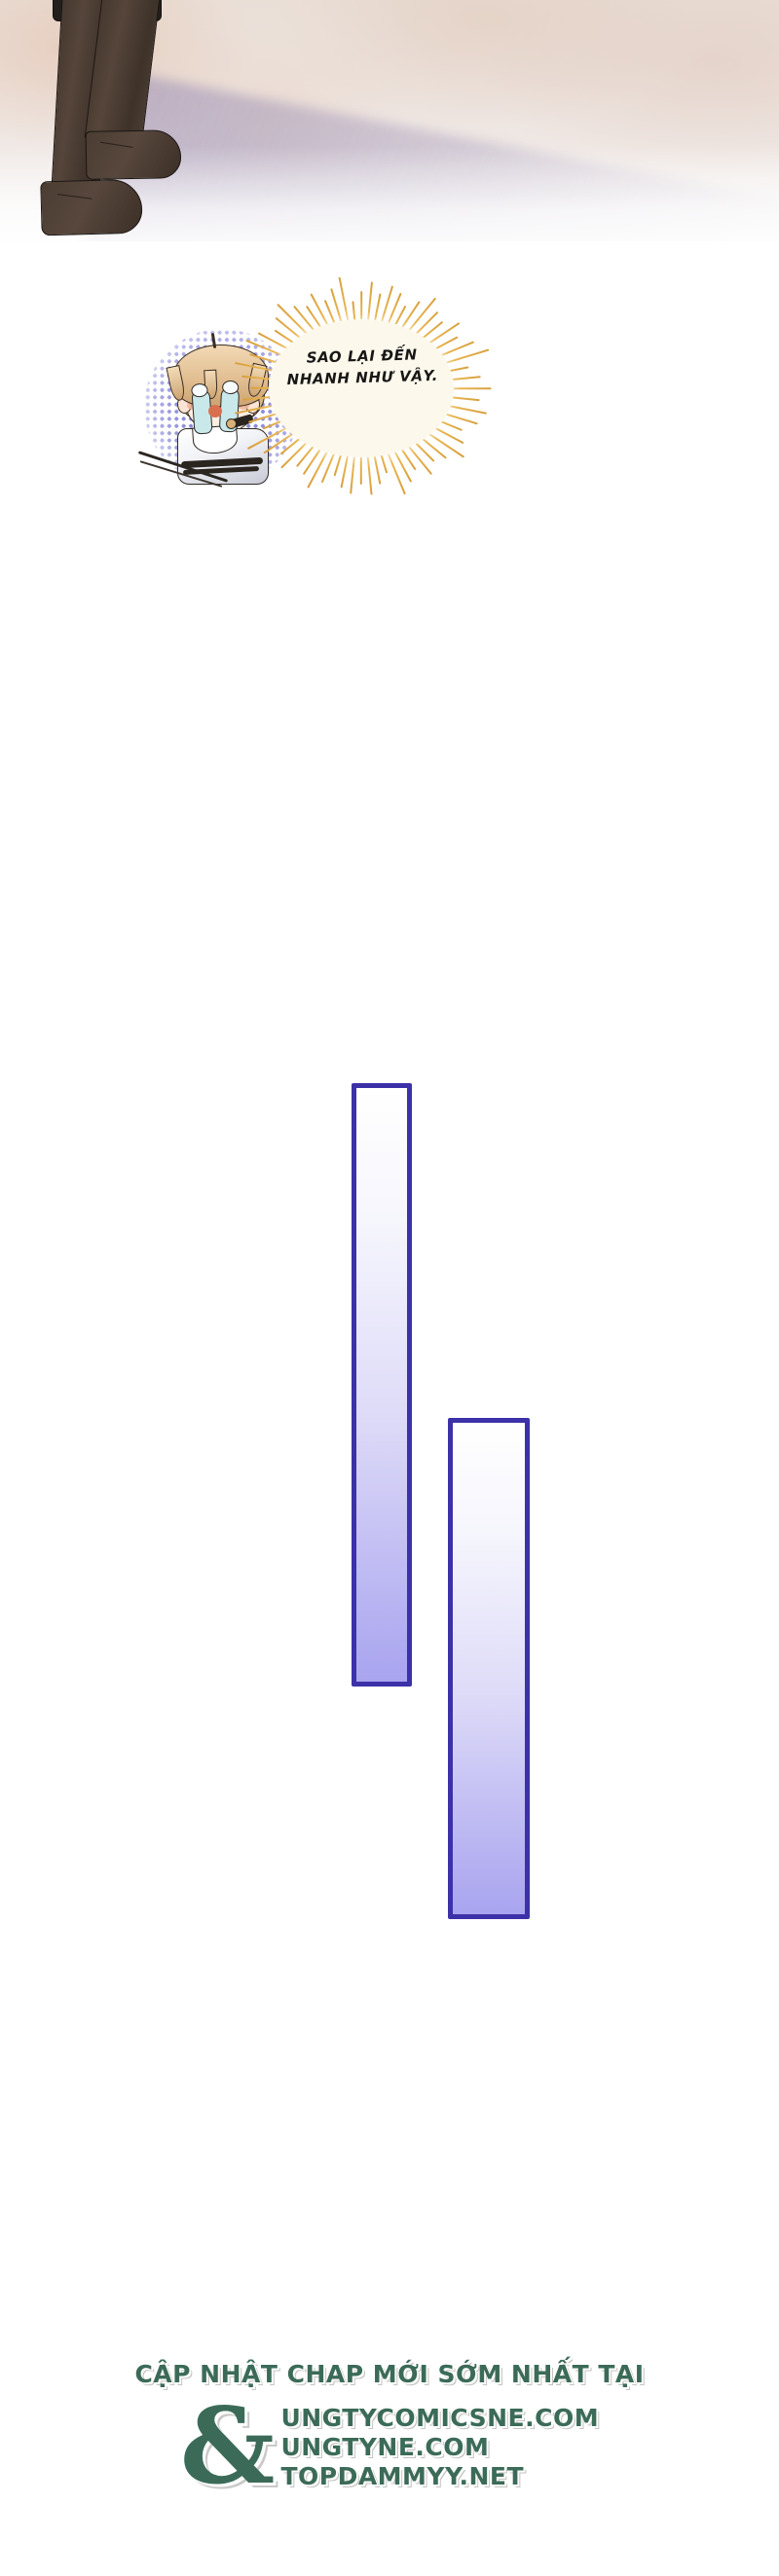  I want to click on watermark-site-2: UNGTYNE.COM, so click(385, 2447).